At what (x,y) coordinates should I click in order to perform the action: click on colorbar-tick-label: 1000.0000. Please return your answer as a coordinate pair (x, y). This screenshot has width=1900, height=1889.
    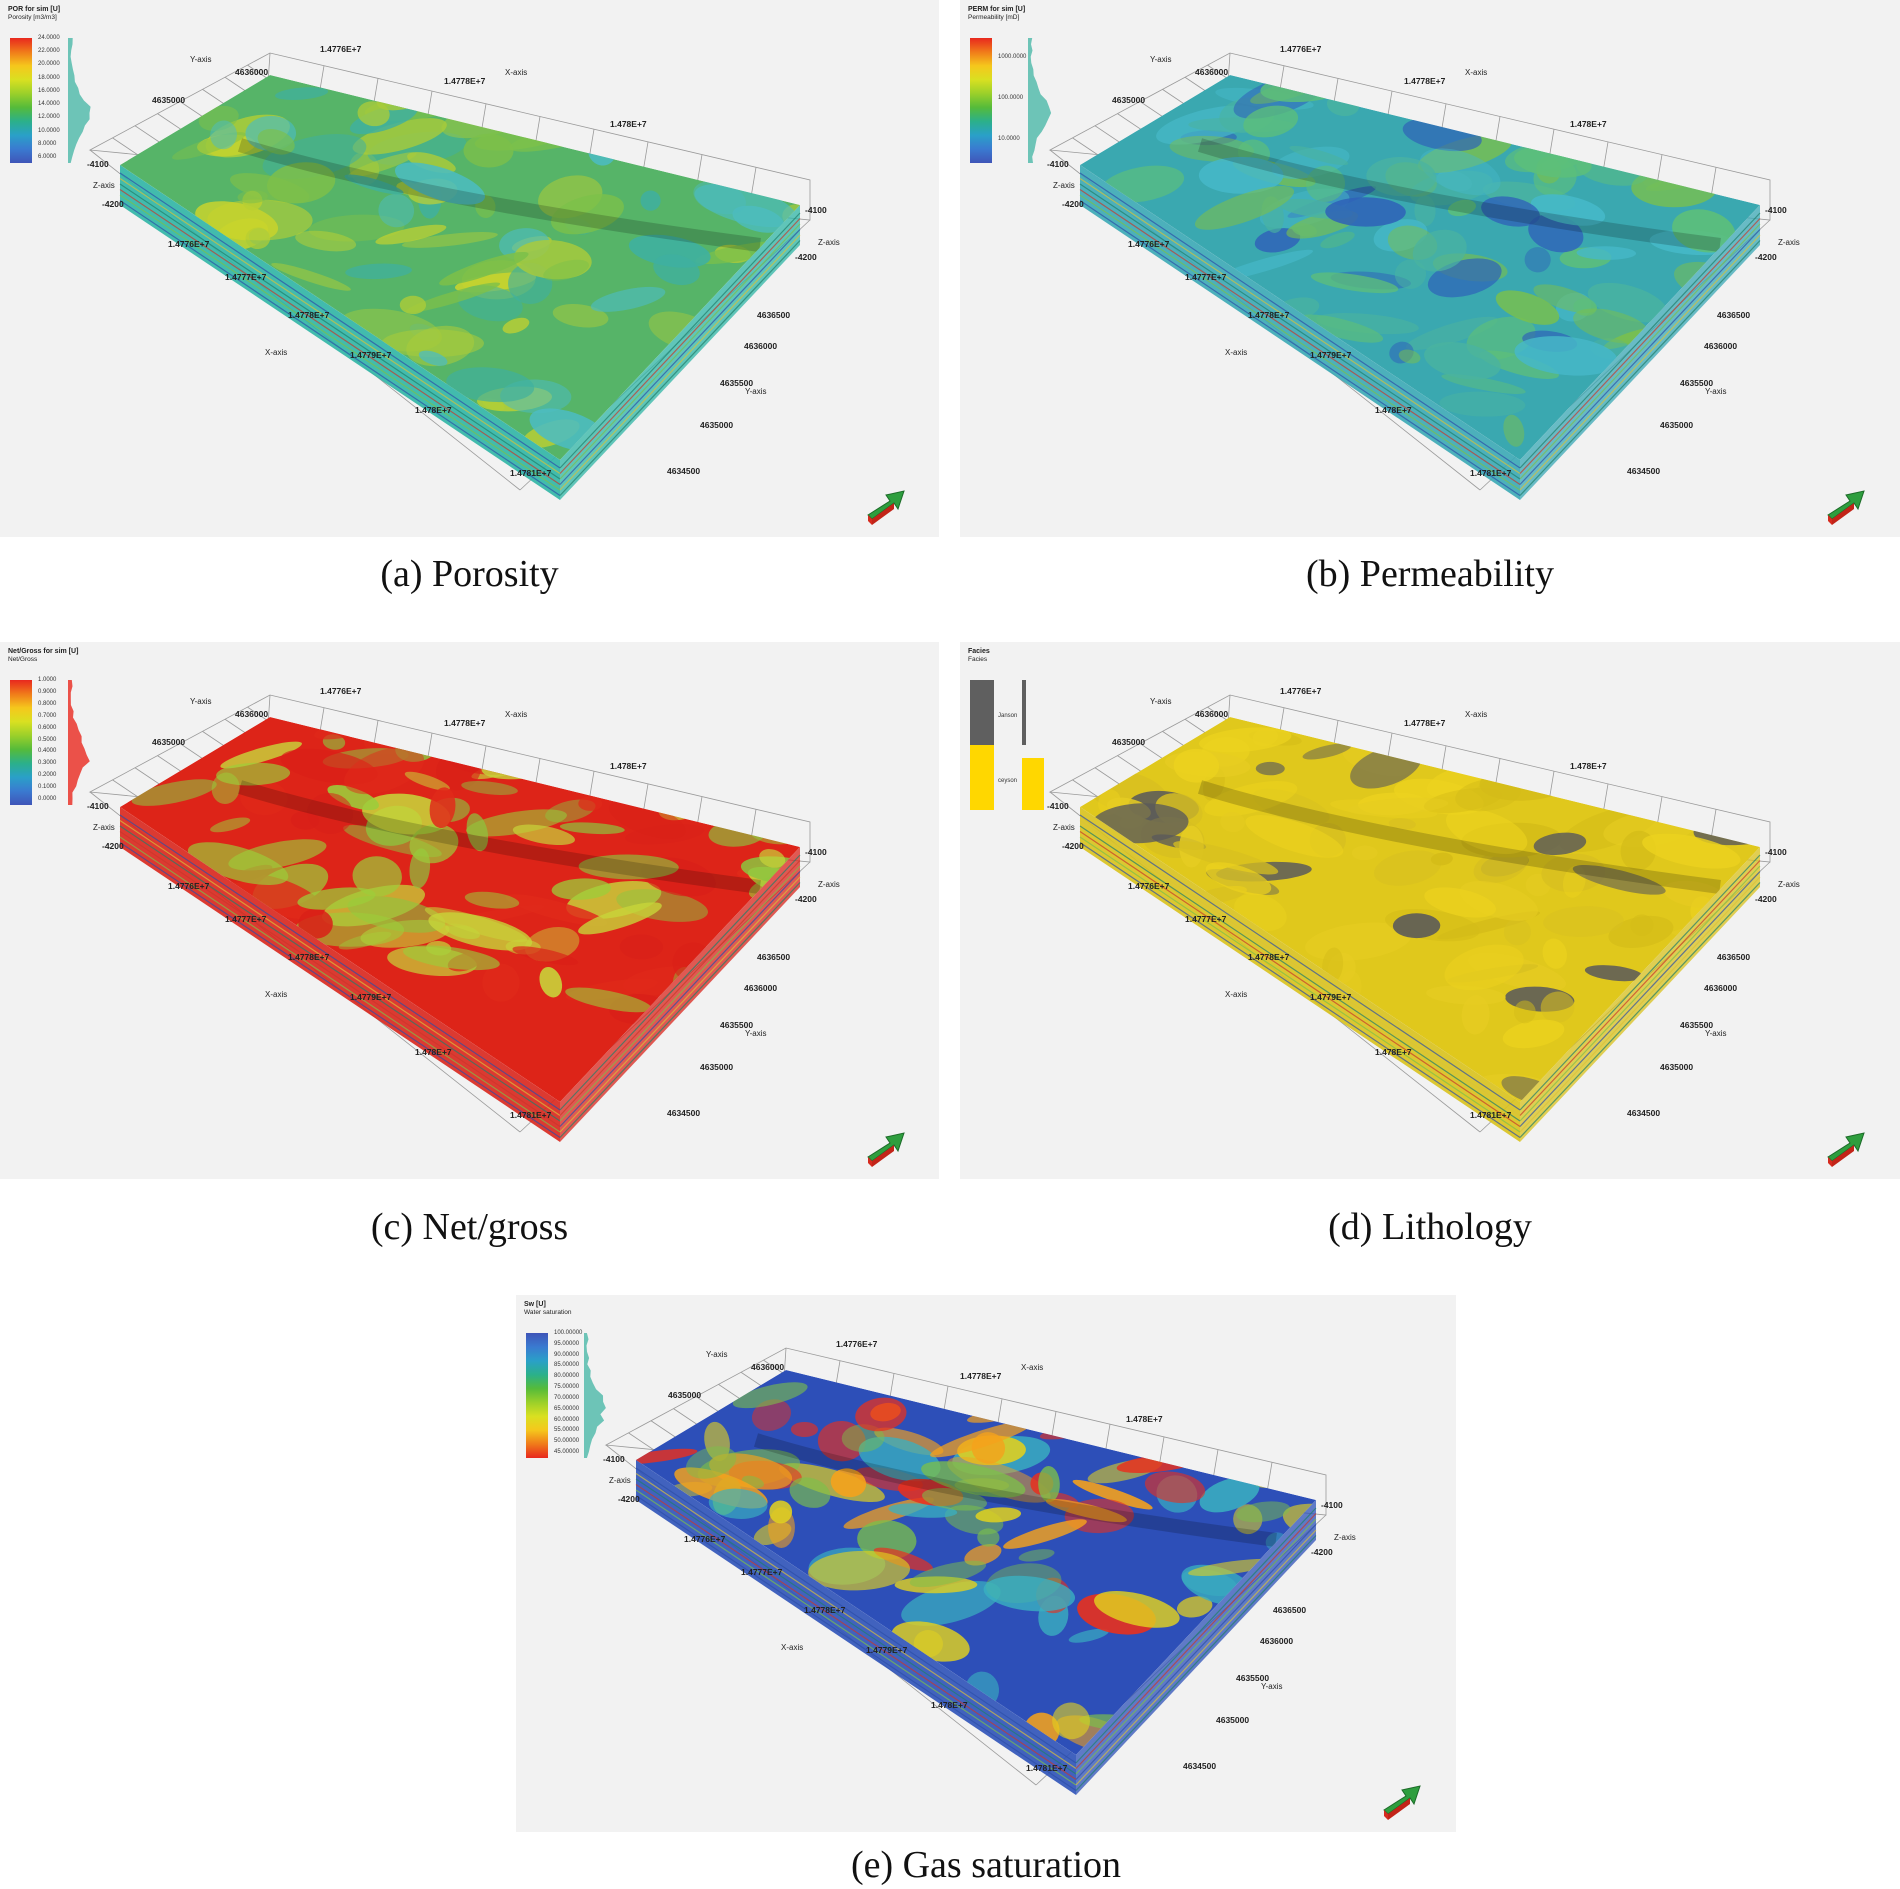
    Looking at the image, I should click on (1012, 56).